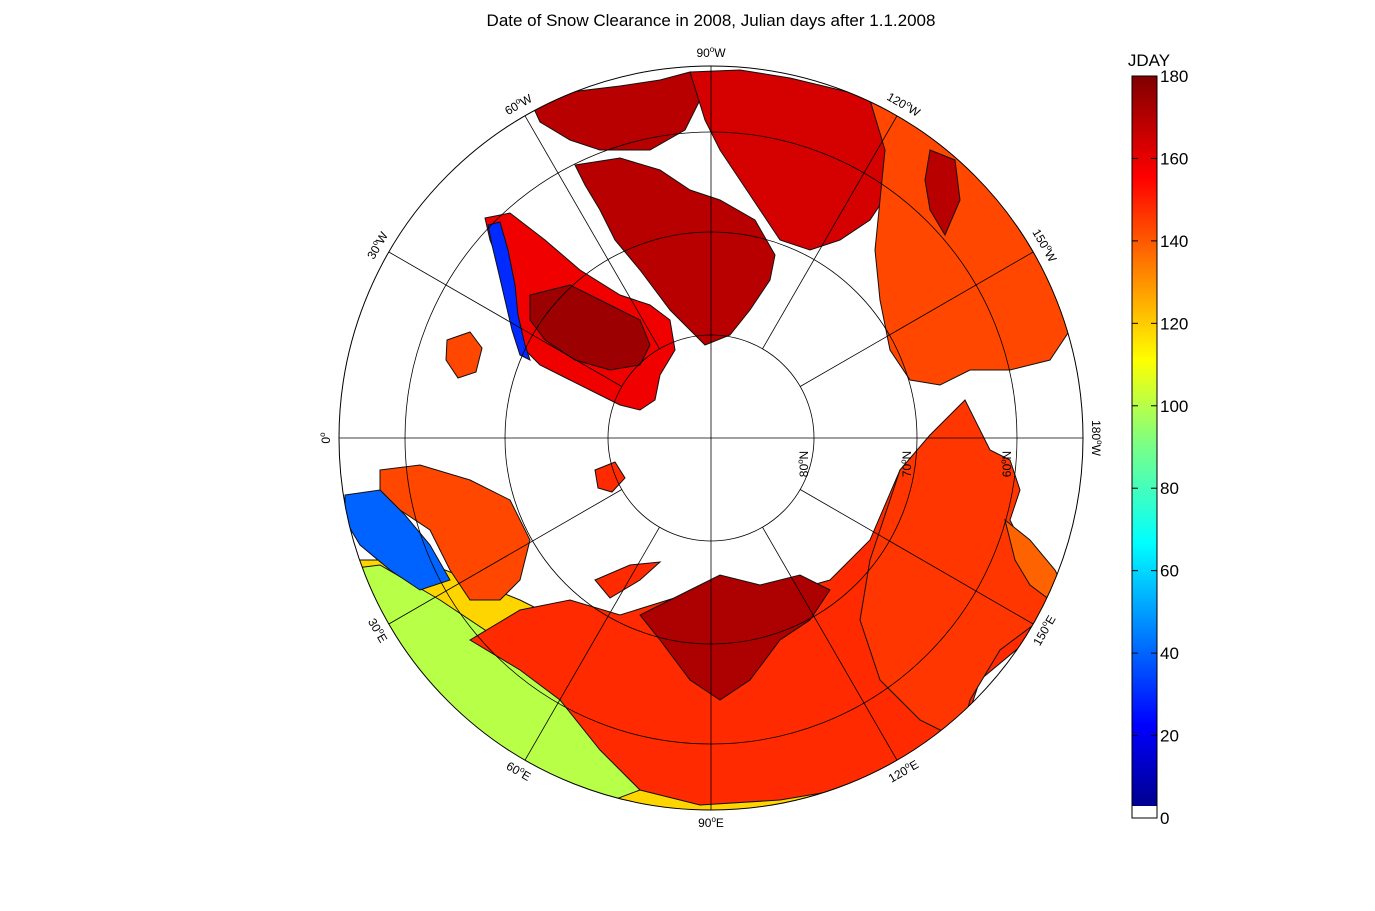 The height and width of the screenshot is (911, 1375). Describe the element at coordinates (1160, 447) in the screenshot. I see `colorbar-ticks: 0 20 40 60 80 100 120 140 160 180` at that location.